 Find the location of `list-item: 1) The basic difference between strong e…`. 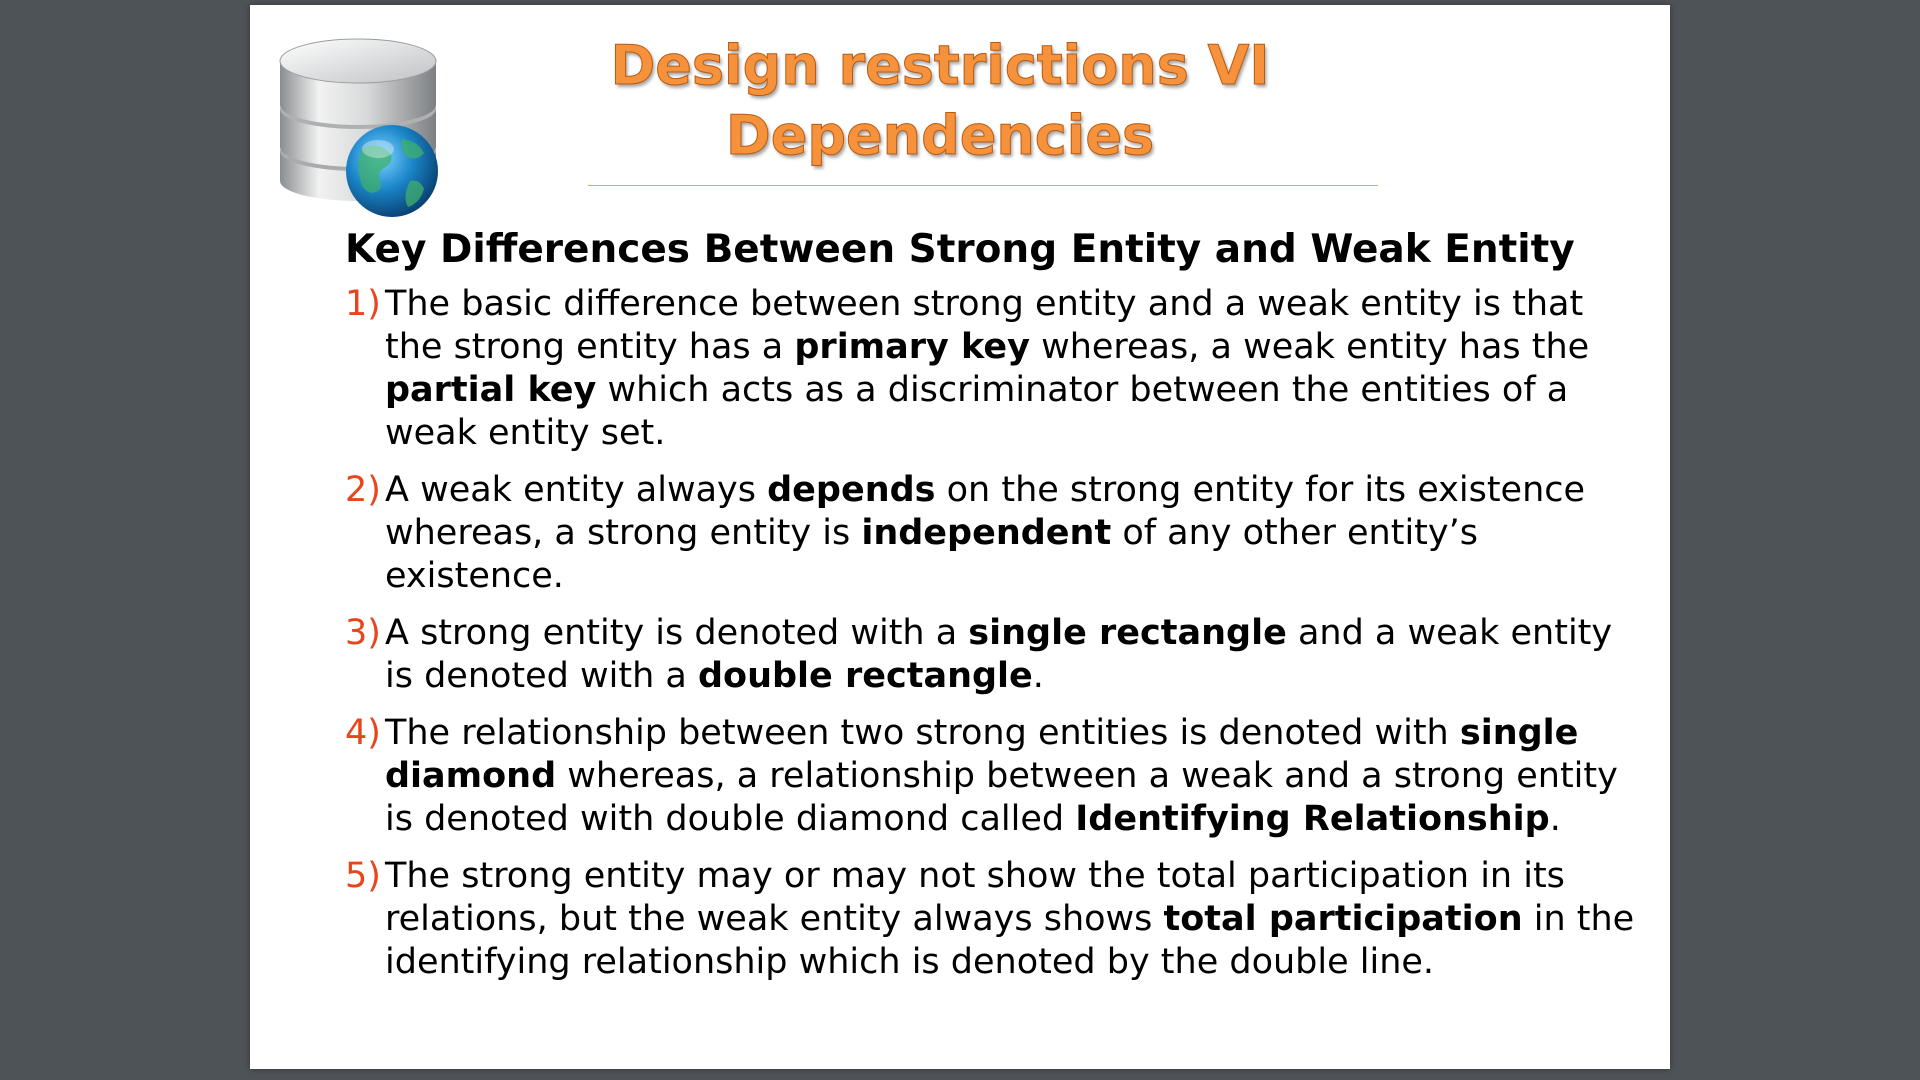

list-item: 1) The basic difference between strong e… is located at coordinates (995, 369).